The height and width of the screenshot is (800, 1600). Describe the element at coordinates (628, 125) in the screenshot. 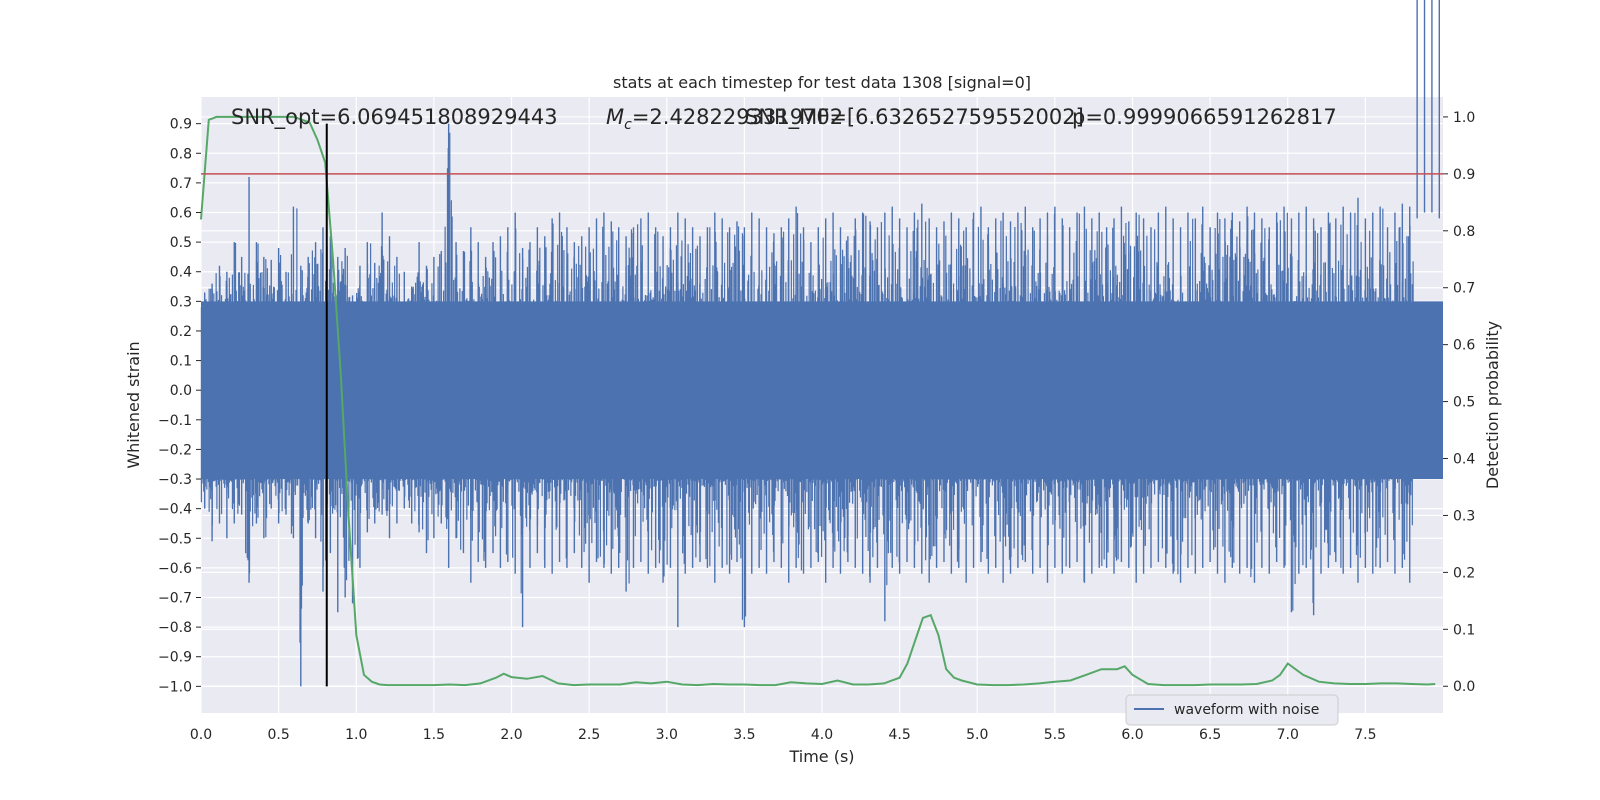

I see `chirp-mass-subscript: c` at that location.